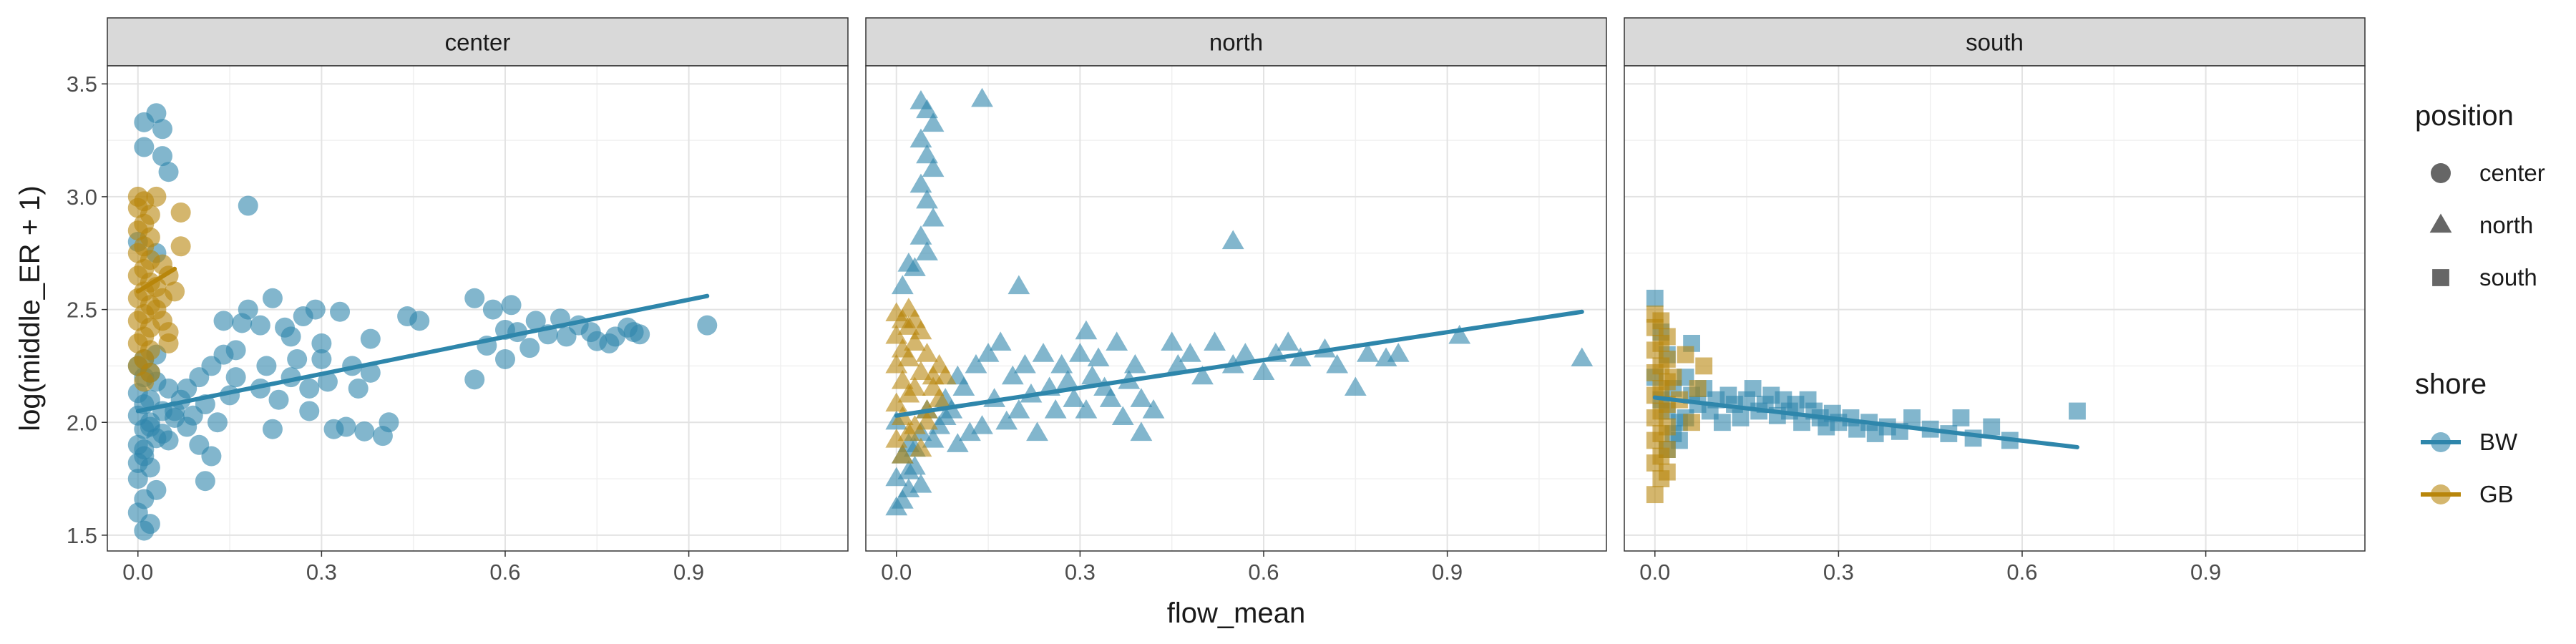  Describe the element at coordinates (921, 381) in the screenshot. I see `point-group-north-GB` at that location.